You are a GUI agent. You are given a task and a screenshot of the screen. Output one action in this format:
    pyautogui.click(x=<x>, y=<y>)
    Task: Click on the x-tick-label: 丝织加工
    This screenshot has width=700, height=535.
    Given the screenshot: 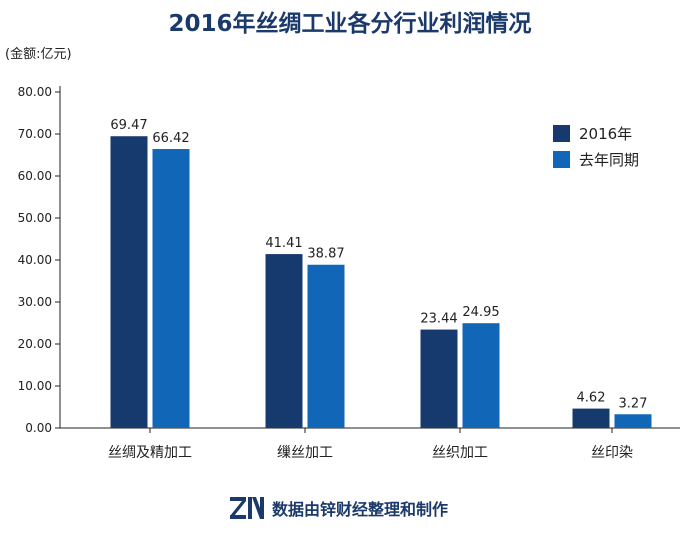 What is the action you would take?
    pyautogui.click(x=460, y=453)
    